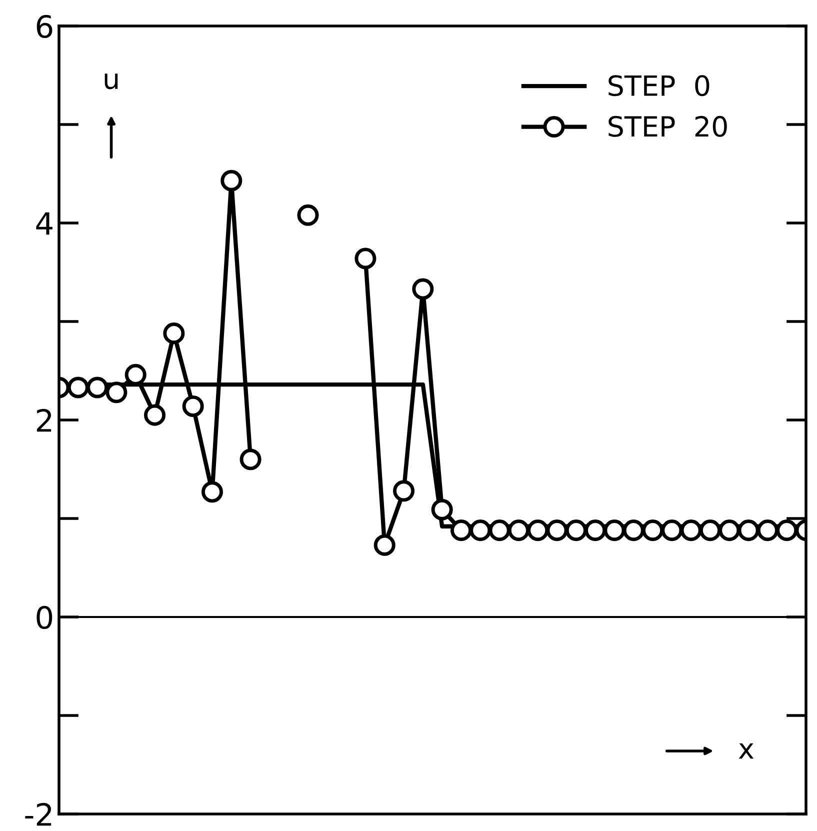 The image size is (817, 831). I want to click on y-tick-label: 4, so click(44, 223).